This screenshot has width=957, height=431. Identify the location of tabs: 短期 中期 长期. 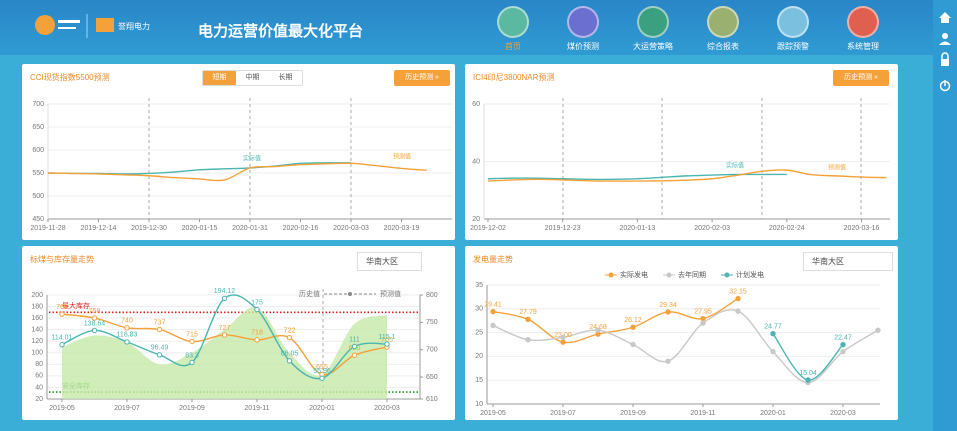
(252, 78).